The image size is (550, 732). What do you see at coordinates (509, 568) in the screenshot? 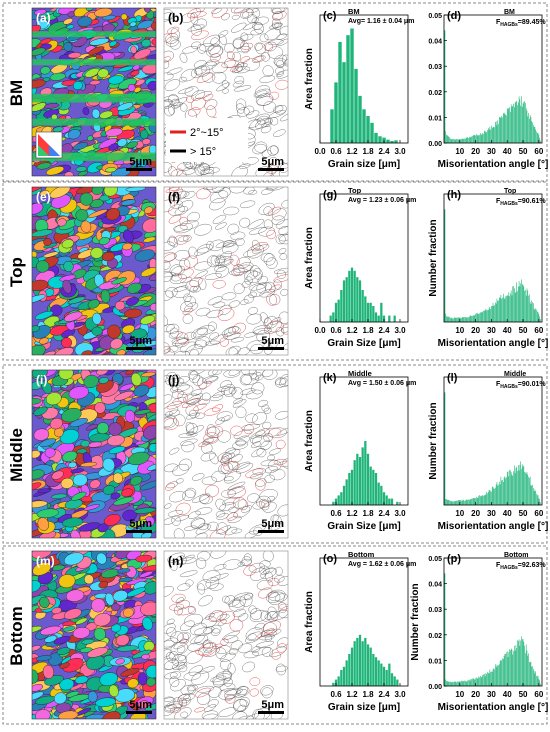
I see `hagb-sub: HAGBs` at bounding box center [509, 568].